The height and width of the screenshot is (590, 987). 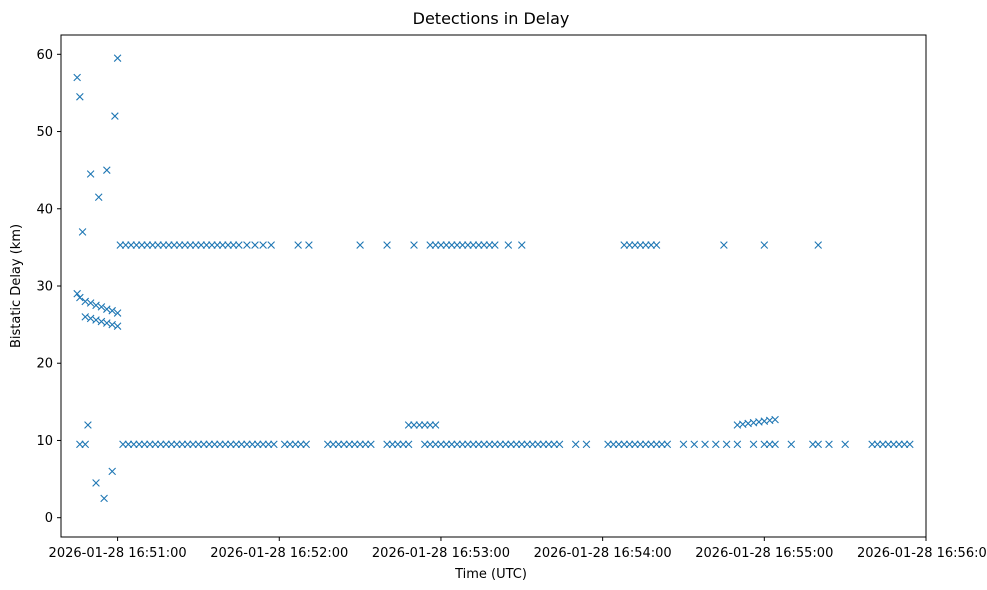 What do you see at coordinates (764, 553) in the screenshot?
I see `x-tick-label: 2026-01-28 16:55:00` at bounding box center [764, 553].